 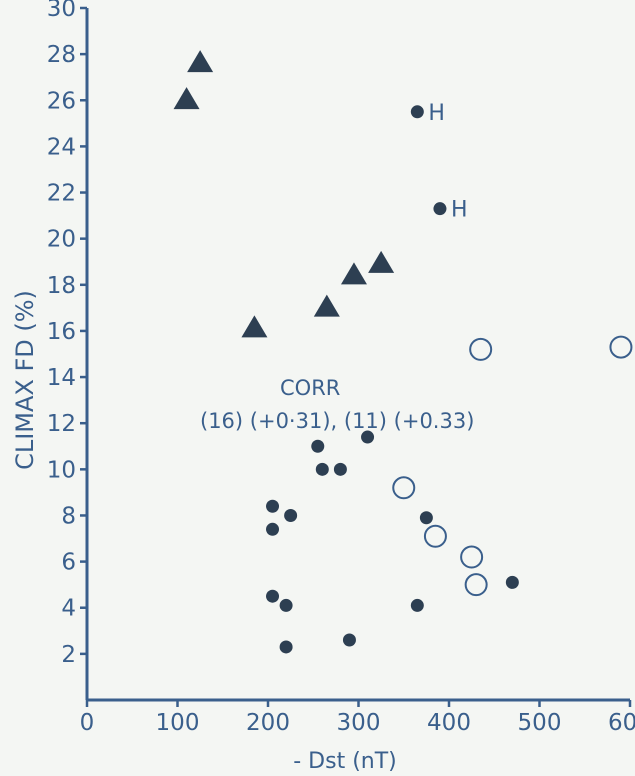 I want to click on x-axis-label: - Dst (nT), so click(x=345, y=760).